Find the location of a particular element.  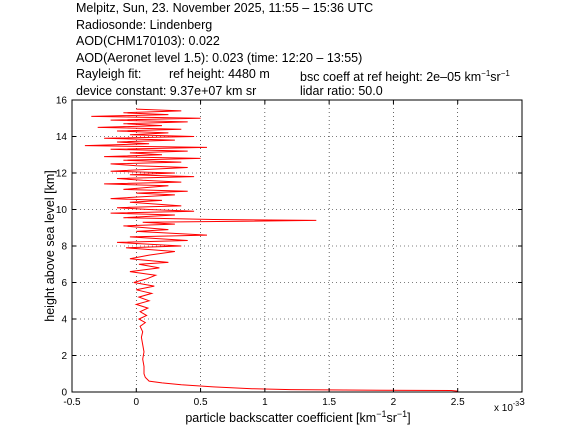

y-tick-label: 4 is located at coordinates (64, 320).